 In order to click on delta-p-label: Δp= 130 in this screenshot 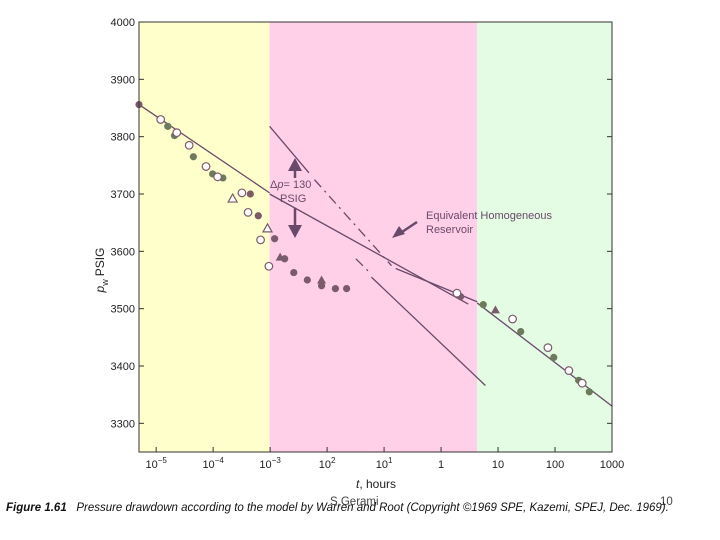, I will do `click(290, 185)`.